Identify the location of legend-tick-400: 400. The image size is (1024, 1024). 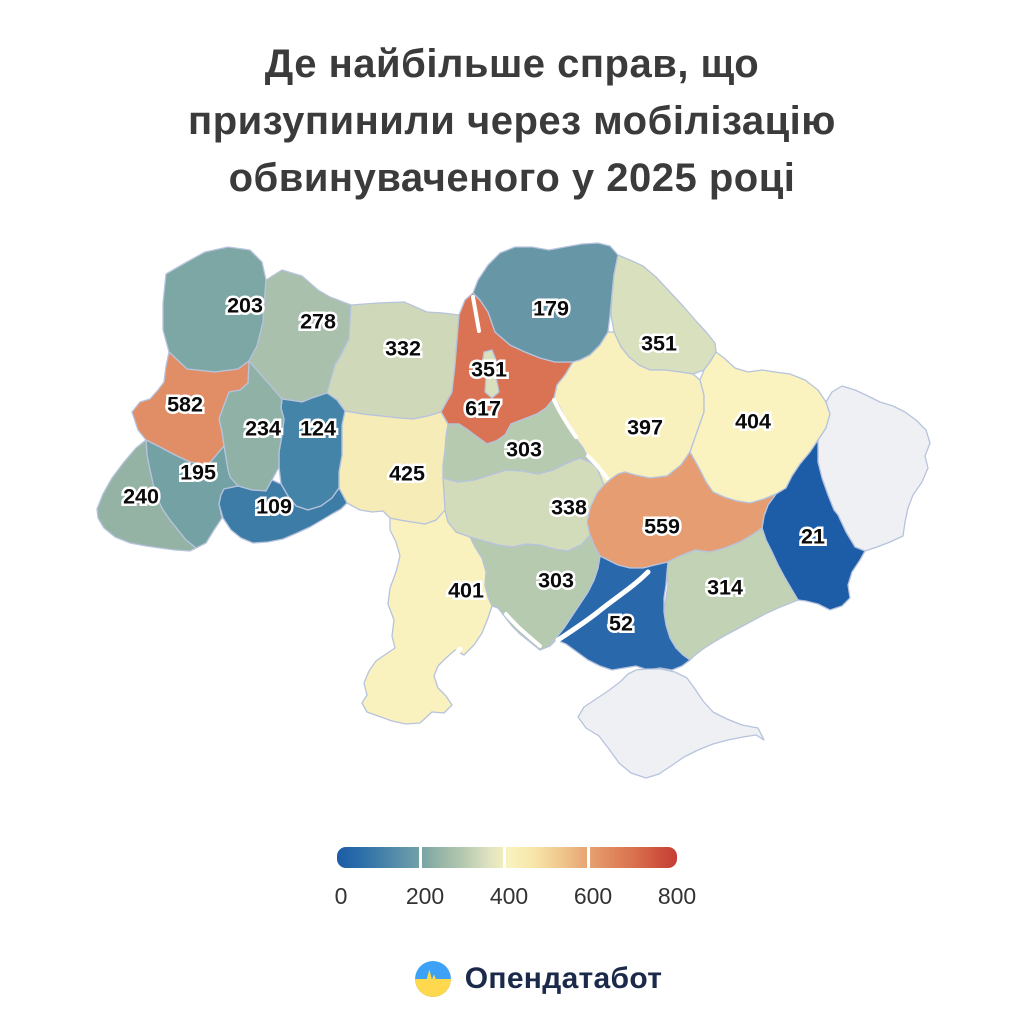
(509, 896).